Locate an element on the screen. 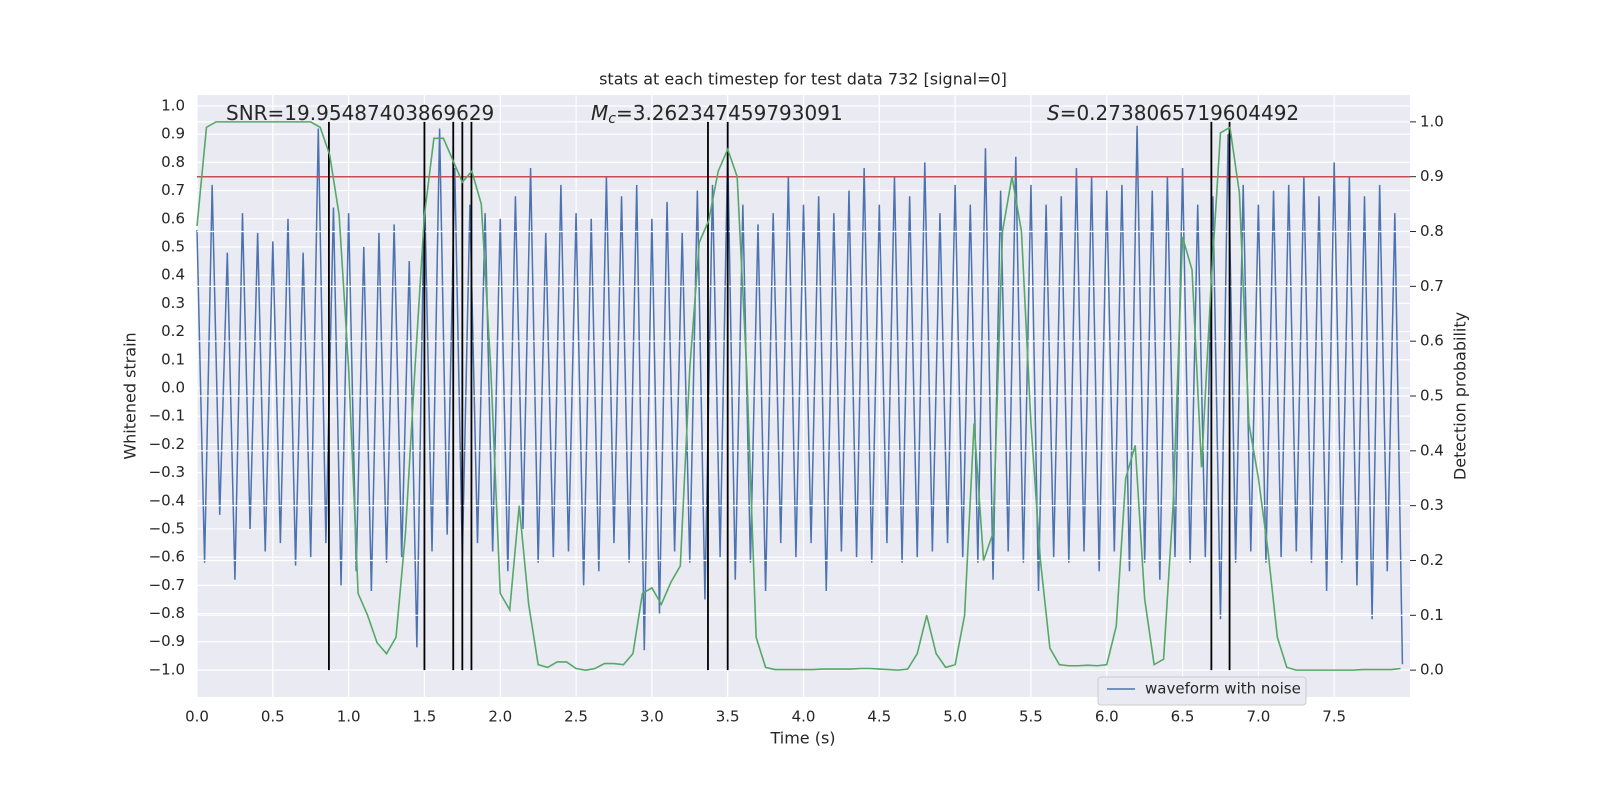  y2-tick-label: 0.8 is located at coordinates (1432, 231).